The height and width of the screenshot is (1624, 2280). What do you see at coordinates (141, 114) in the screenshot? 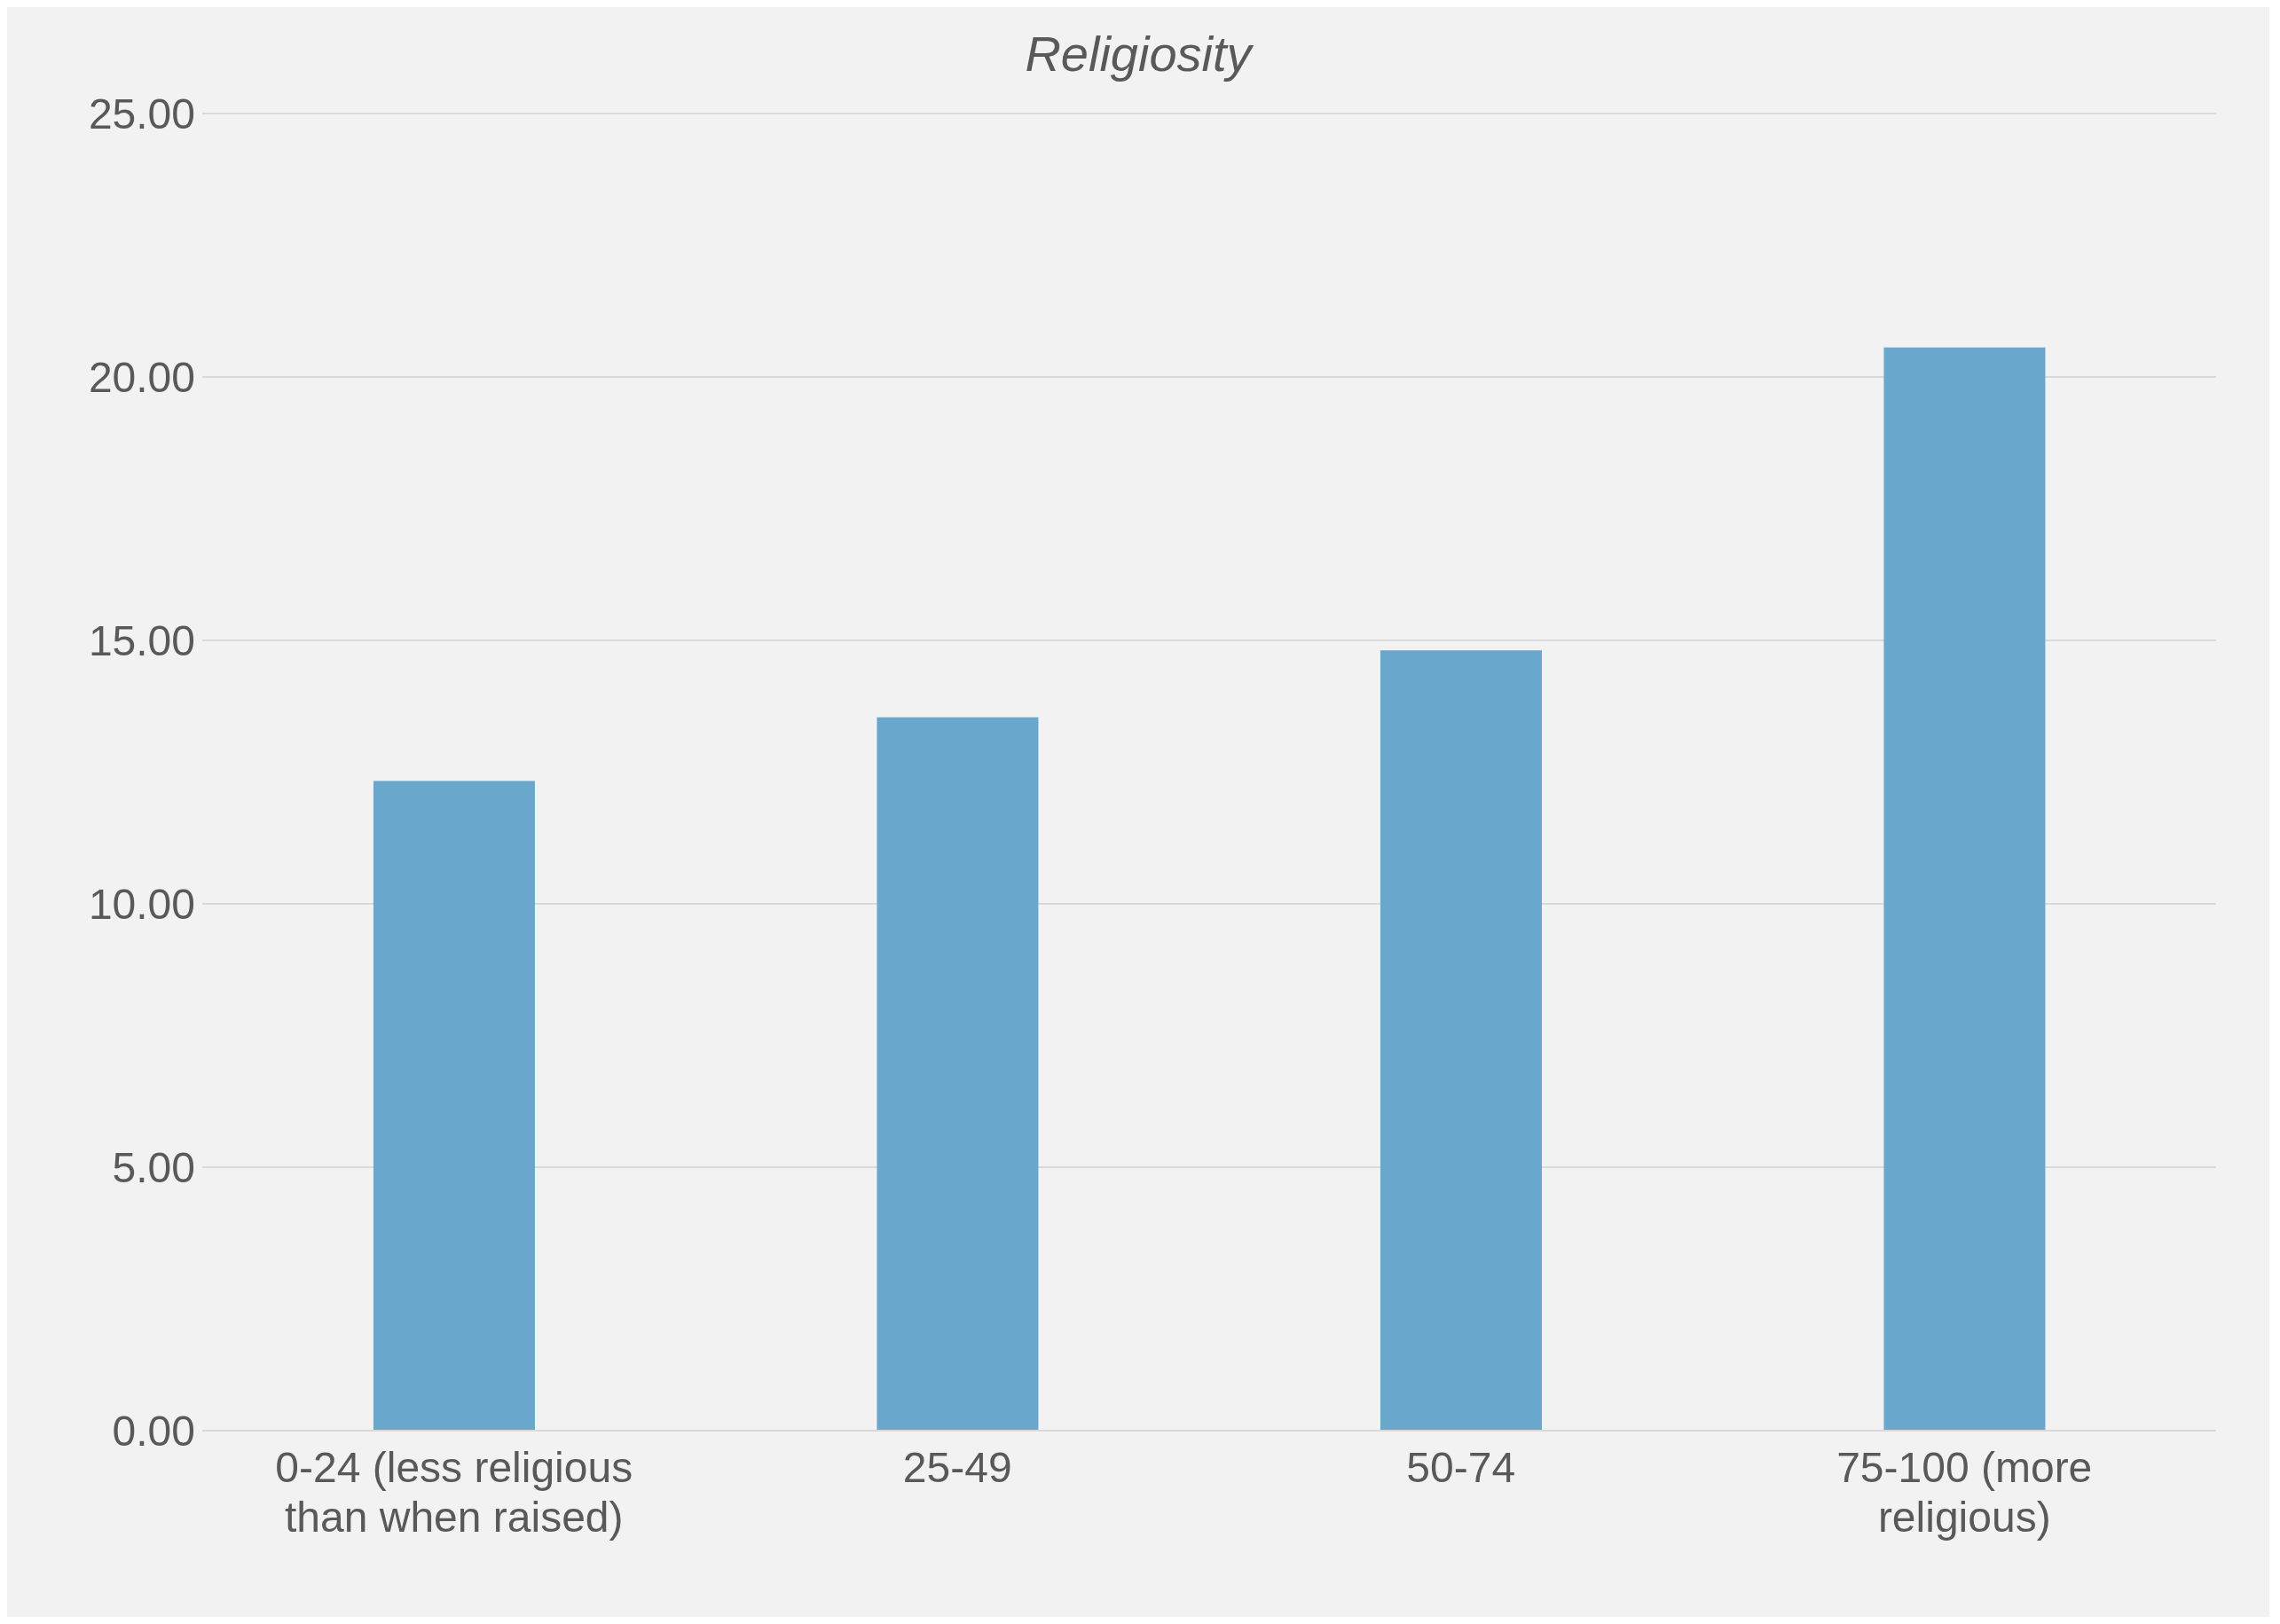
I see `y-tick-label: 25.00` at bounding box center [141, 114].